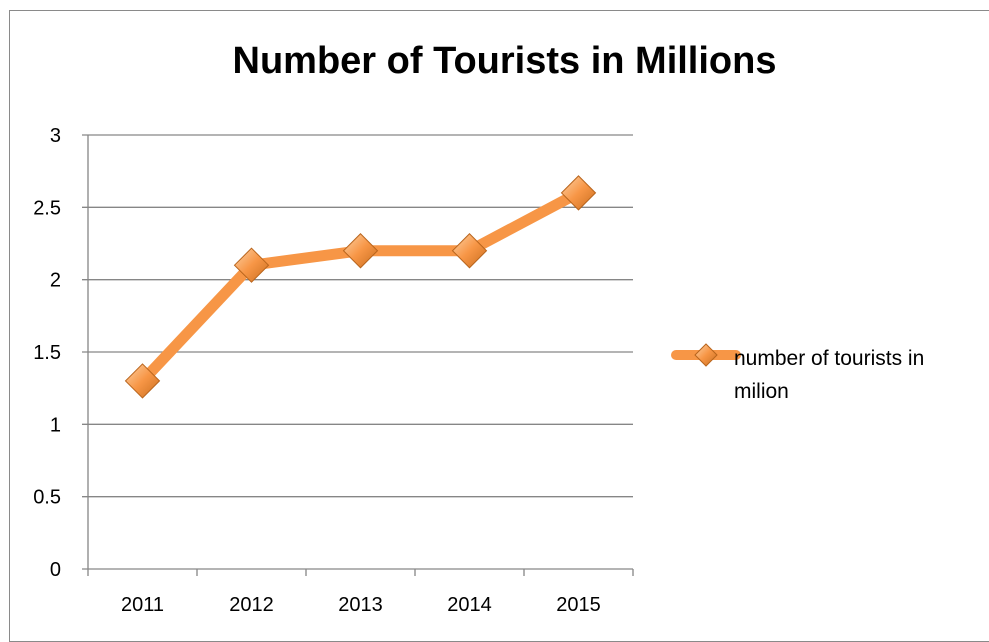 Image resolution: width=989 pixels, height=642 pixels. What do you see at coordinates (251, 605) in the screenshot?
I see `x-tick-label: 2012` at bounding box center [251, 605].